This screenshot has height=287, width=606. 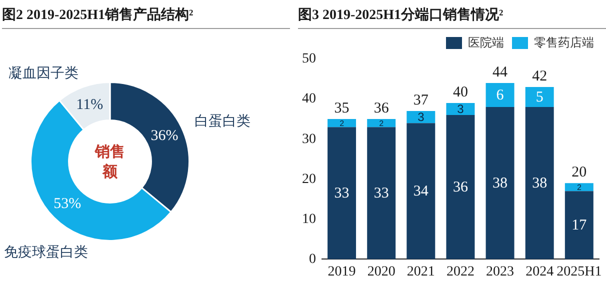 I want to click on data-label: 36, so click(x=460, y=188).